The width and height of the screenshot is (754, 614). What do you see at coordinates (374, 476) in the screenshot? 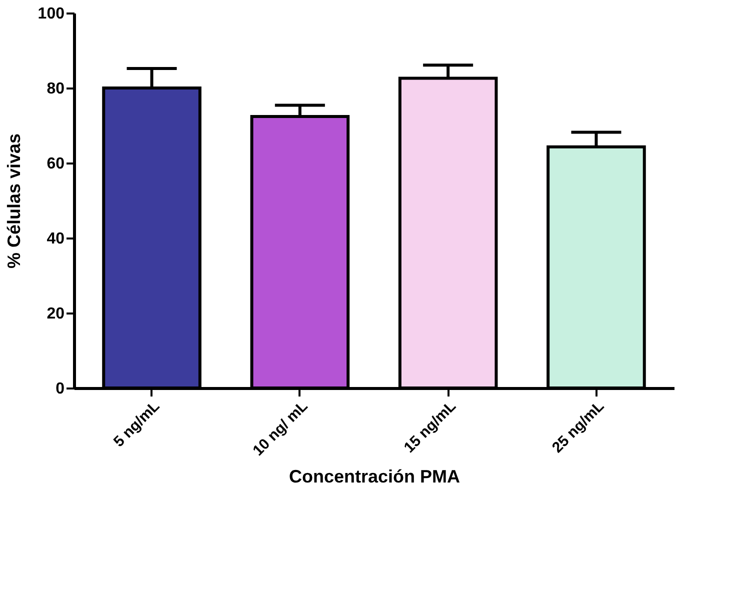
I see `x-axis-title: Concentración PMA` at bounding box center [374, 476].